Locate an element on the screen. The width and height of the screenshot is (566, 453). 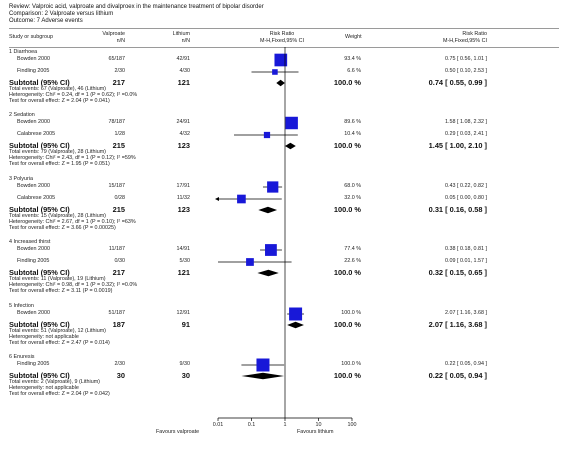
study-lithium-events: 12/91 is located at coordinates (183, 313).